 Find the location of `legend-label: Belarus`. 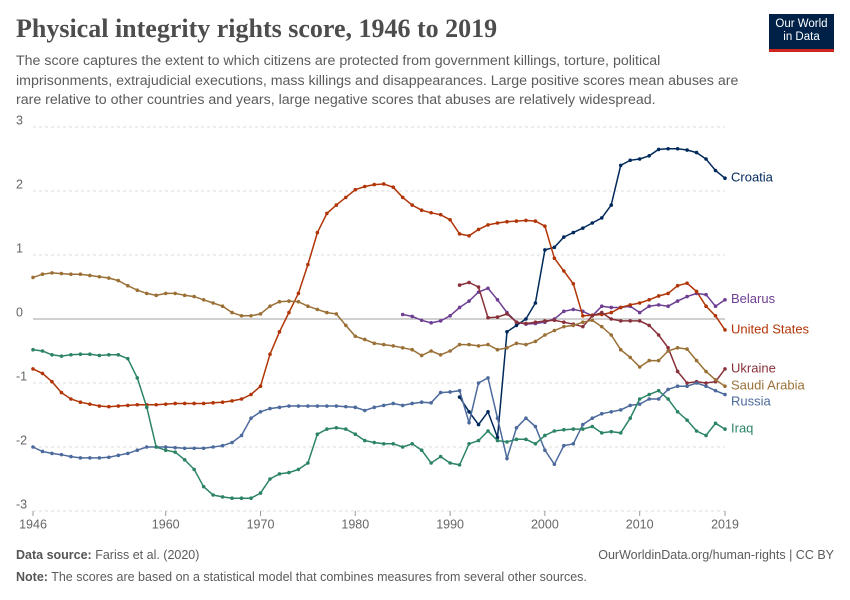

legend-label: Belarus is located at coordinates (753, 298).